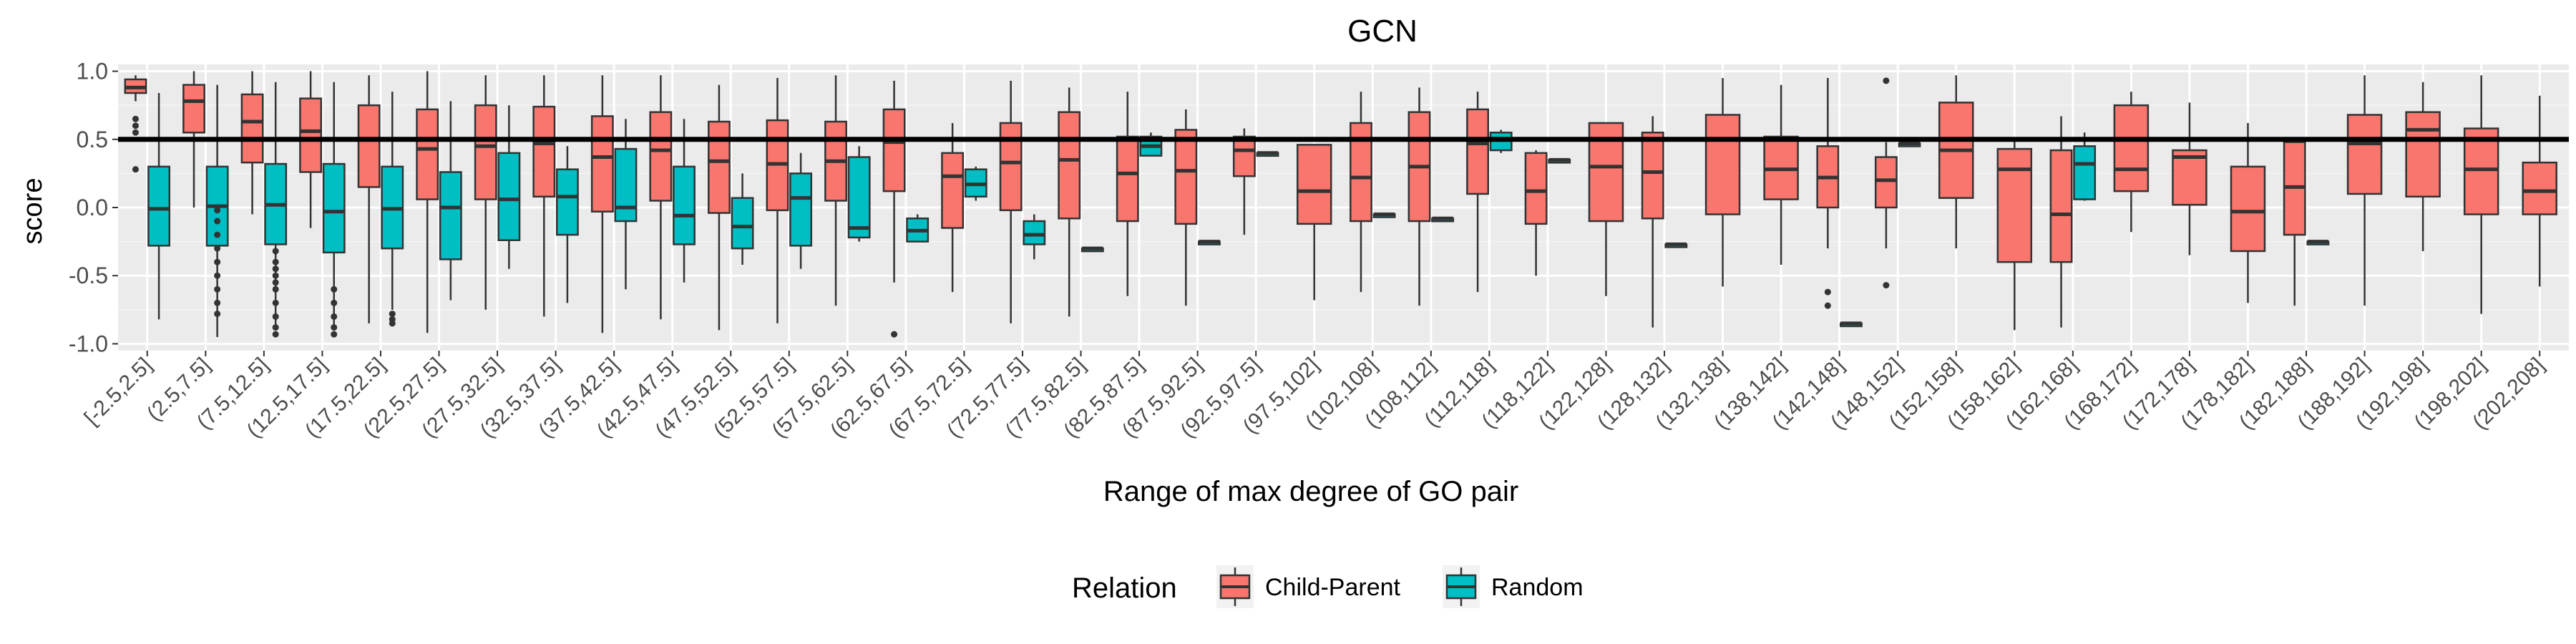 The width and height of the screenshot is (2576, 644). Describe the element at coordinates (92, 139) in the screenshot. I see `y-tick-label: 0.5` at that location.